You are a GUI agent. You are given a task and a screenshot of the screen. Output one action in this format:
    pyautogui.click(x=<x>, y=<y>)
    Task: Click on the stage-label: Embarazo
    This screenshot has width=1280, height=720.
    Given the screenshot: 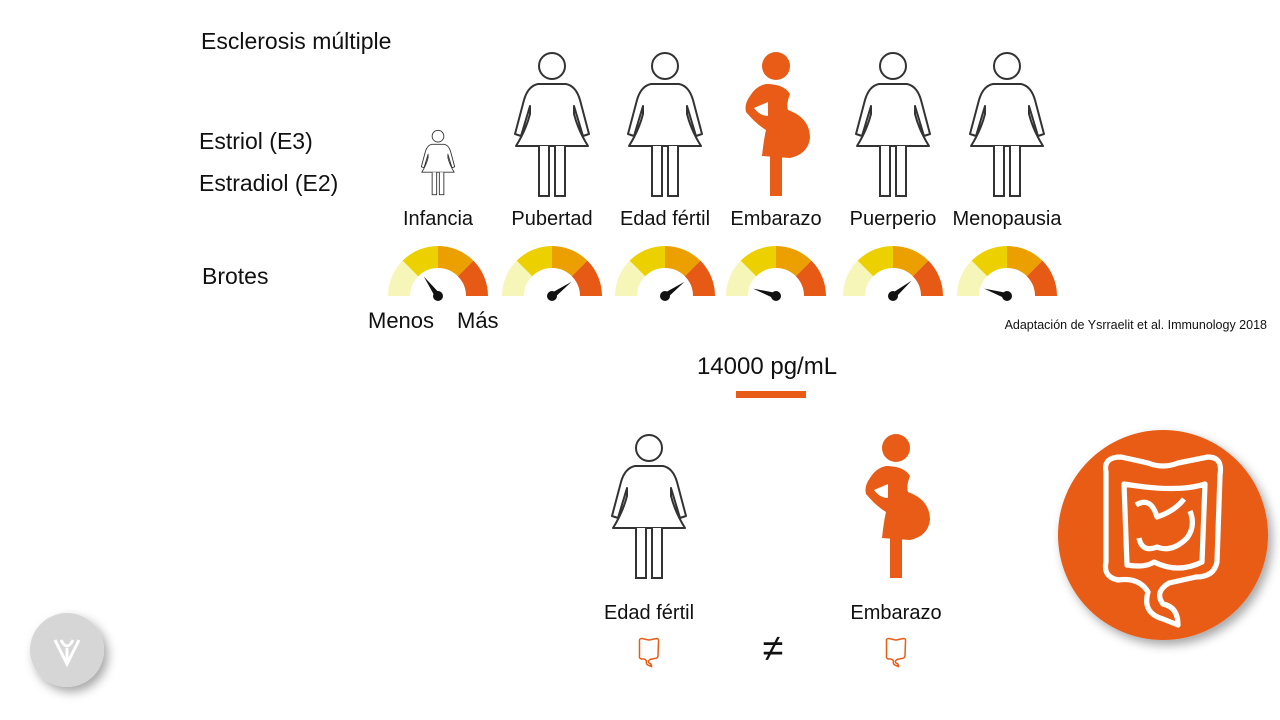 What is the action you would take?
    pyautogui.click(x=776, y=219)
    